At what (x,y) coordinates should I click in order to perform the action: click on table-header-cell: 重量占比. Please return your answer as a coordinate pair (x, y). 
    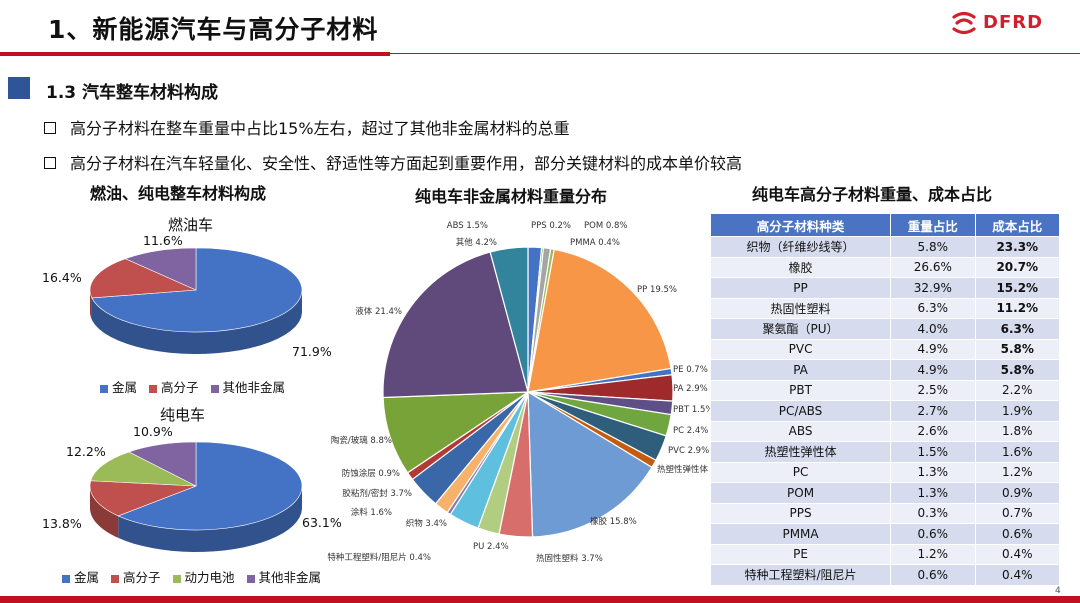
    Looking at the image, I should click on (933, 225).